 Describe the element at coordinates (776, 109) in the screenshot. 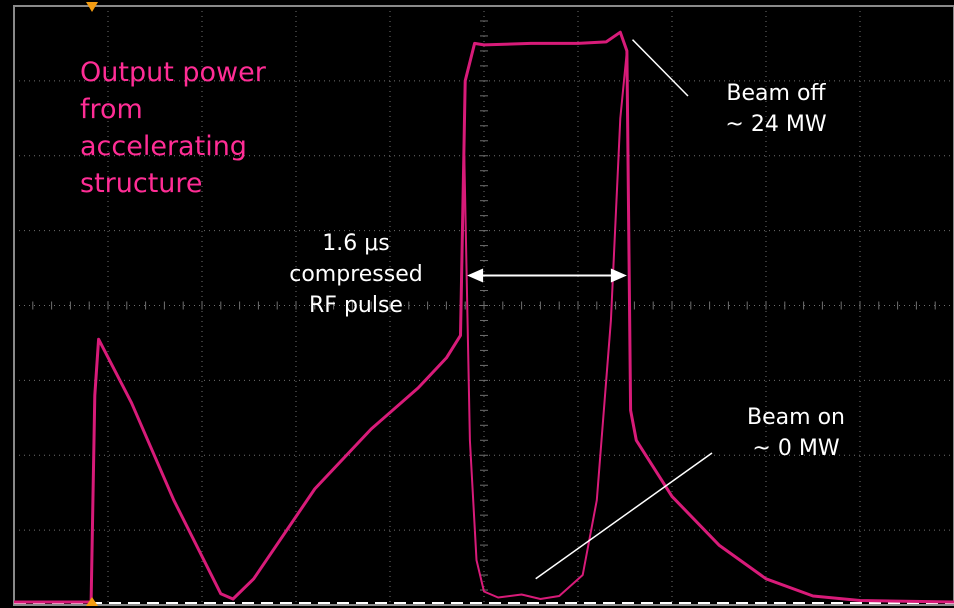

I see `beam-off-annotation: Beam off ~ 24 MW` at that location.